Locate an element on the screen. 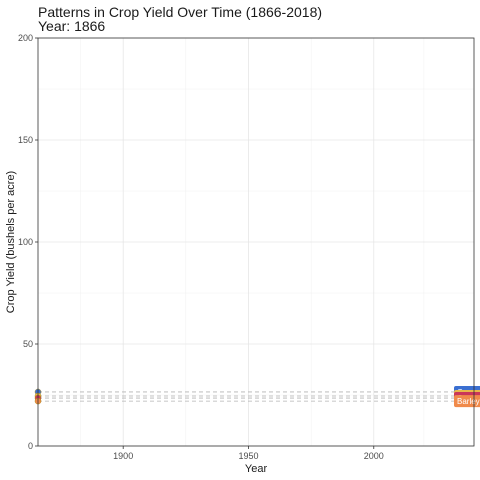  y-axis-label: Crop Yield (bushels per acre) is located at coordinates (11, 242).